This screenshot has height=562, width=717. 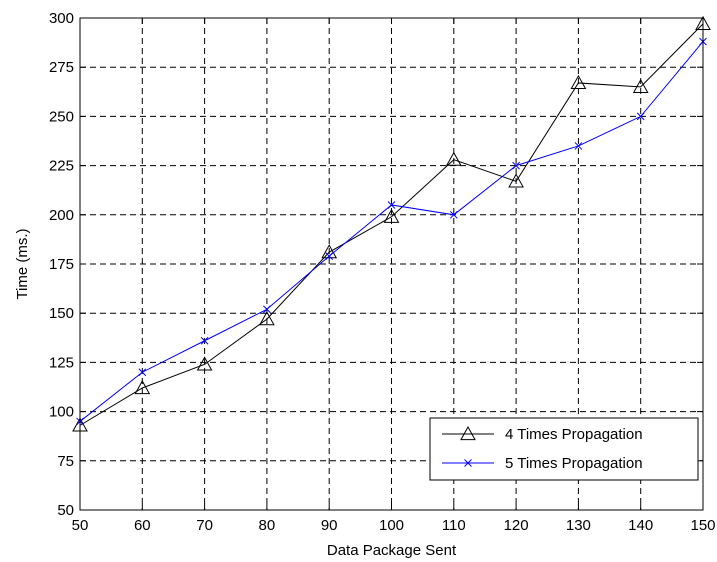 I want to click on legend-label-5-times: 5 Times Propagation, so click(x=574, y=463).